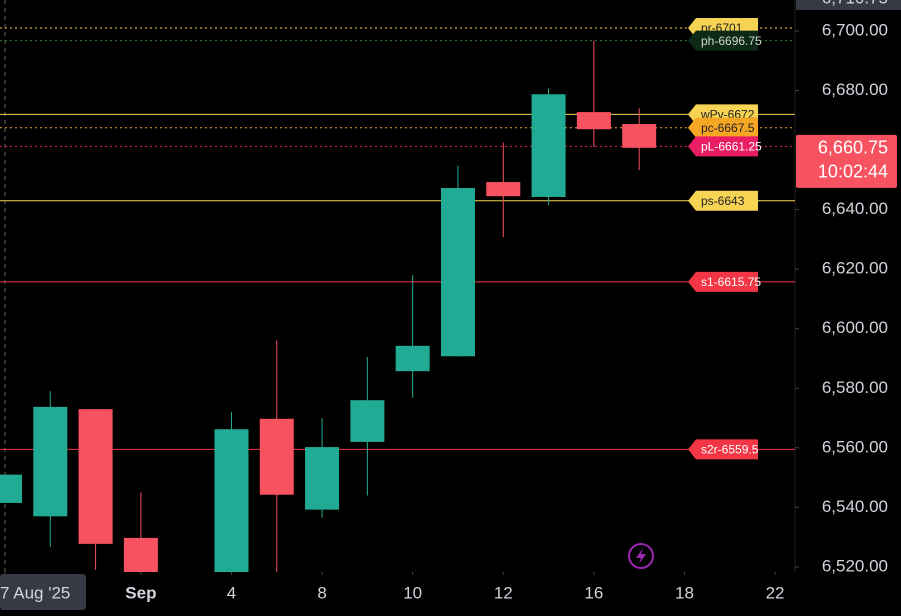 This screenshot has width=901, height=616. What do you see at coordinates (728, 128) in the screenshot?
I see `level-label: pc-6667.5` at bounding box center [728, 128].